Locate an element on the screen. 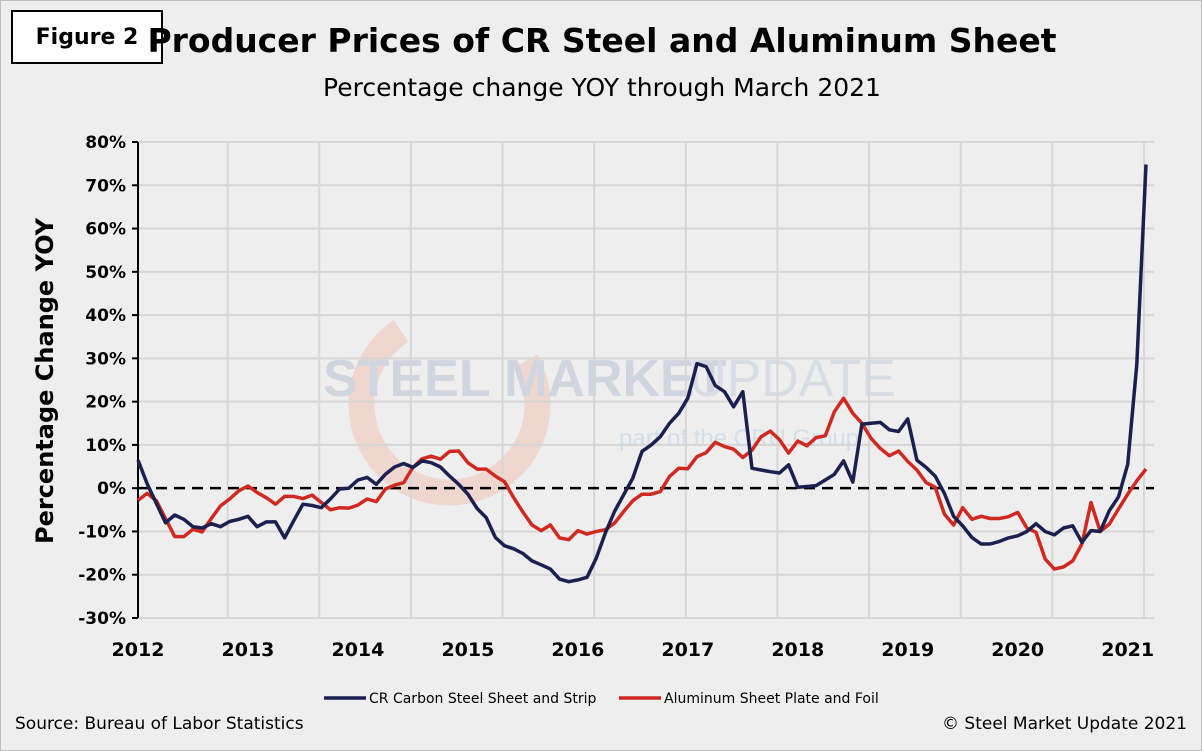  x-tick-label: 2015 is located at coordinates (467, 650).